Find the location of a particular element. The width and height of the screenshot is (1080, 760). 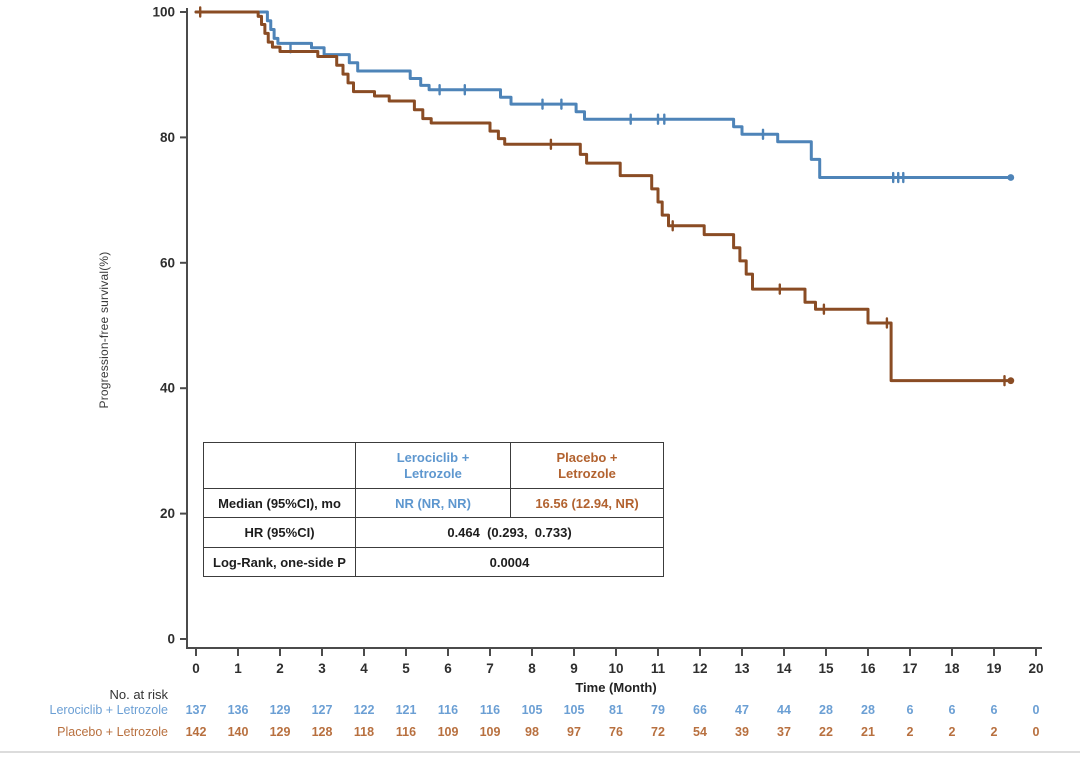

x-tick-label: 14 is located at coordinates (784, 668).